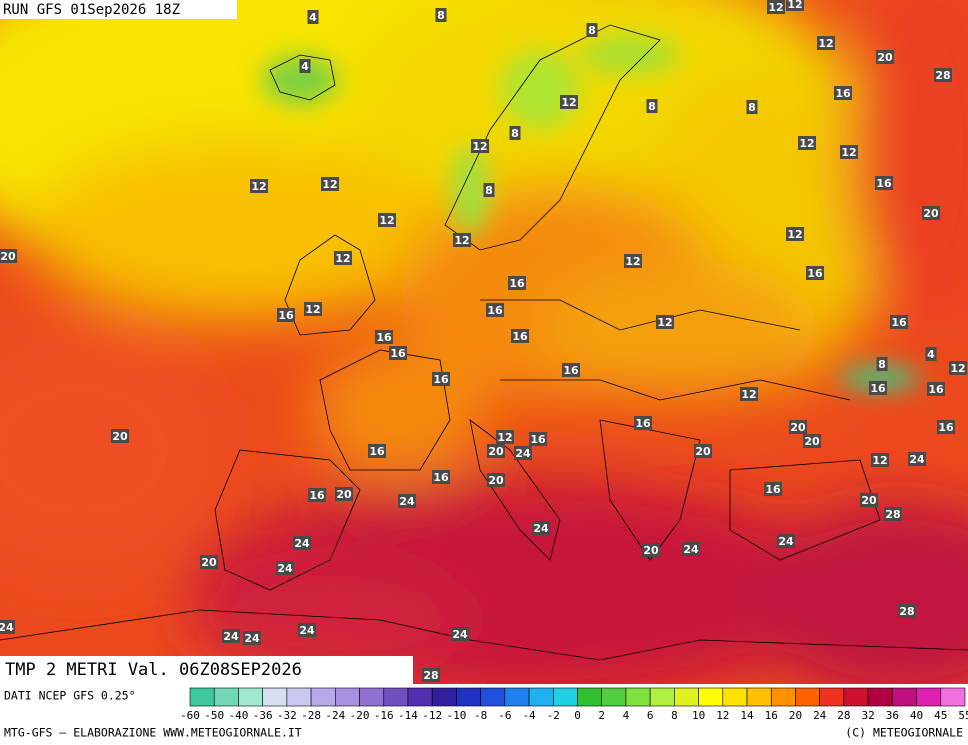 Image resolution: width=968 pixels, height=745 pixels. What do you see at coordinates (771, 715) in the screenshot?
I see `scale-label: 16` at bounding box center [771, 715].